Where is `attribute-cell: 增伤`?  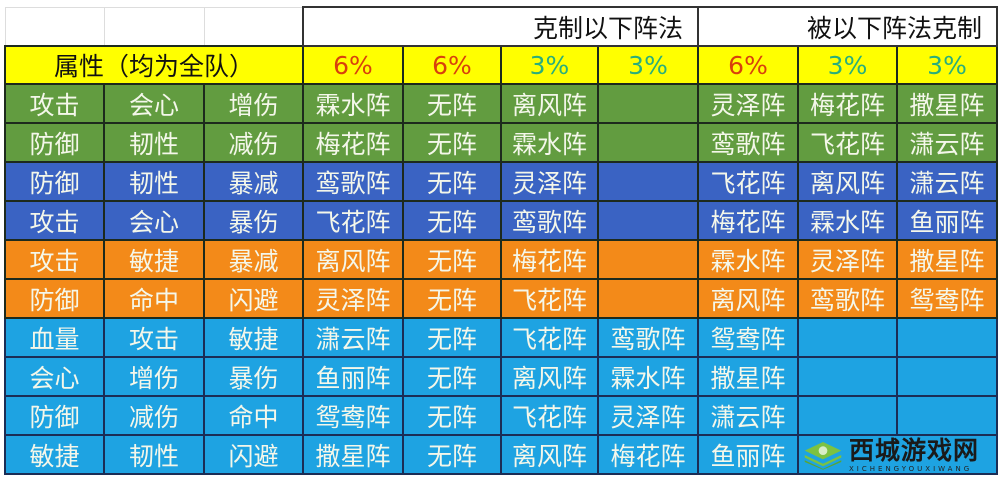
attribute-cell: 增伤 is located at coordinates (253, 103).